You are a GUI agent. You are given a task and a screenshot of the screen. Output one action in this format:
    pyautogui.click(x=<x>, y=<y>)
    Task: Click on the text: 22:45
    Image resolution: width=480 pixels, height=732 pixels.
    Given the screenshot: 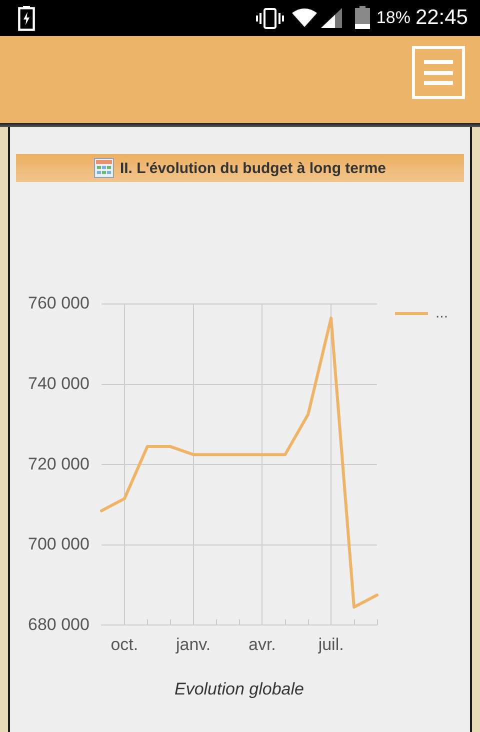 What is the action you would take?
    pyautogui.click(x=441, y=18)
    